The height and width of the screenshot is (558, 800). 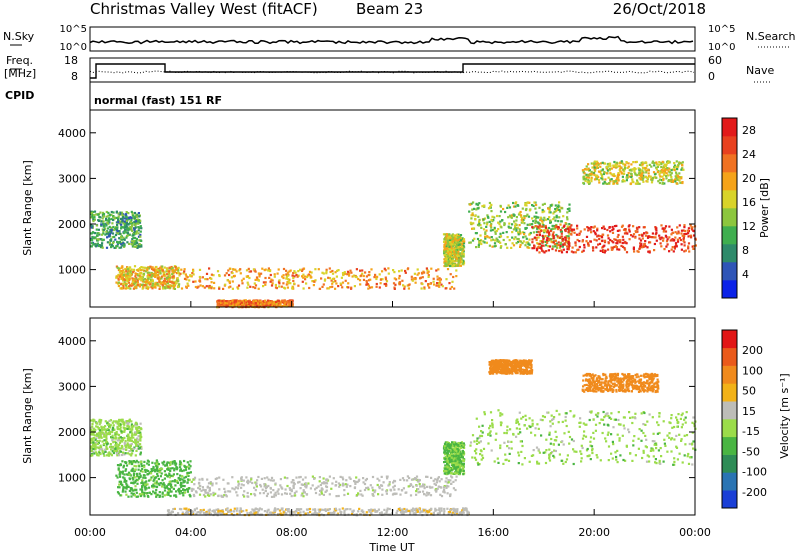 What do you see at coordinates (771, 36) in the screenshot?
I see `nsearch-label: N.Search` at bounding box center [771, 36].